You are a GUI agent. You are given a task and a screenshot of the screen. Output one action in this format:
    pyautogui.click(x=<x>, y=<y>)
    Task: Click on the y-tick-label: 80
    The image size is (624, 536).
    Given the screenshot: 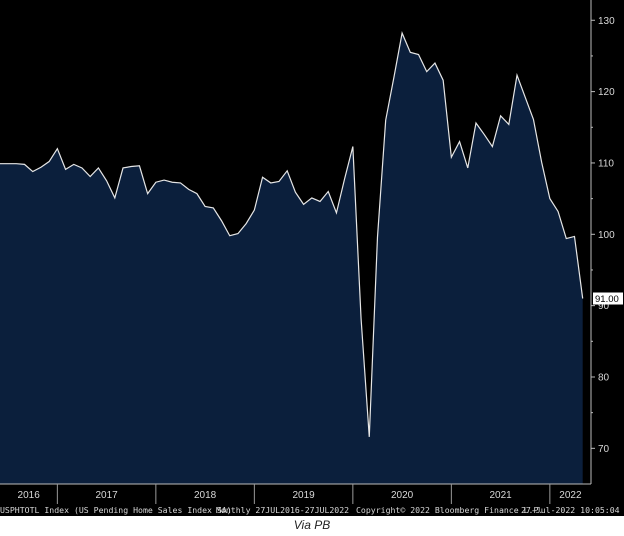 What is the action you would take?
    pyautogui.click(x=604, y=377)
    